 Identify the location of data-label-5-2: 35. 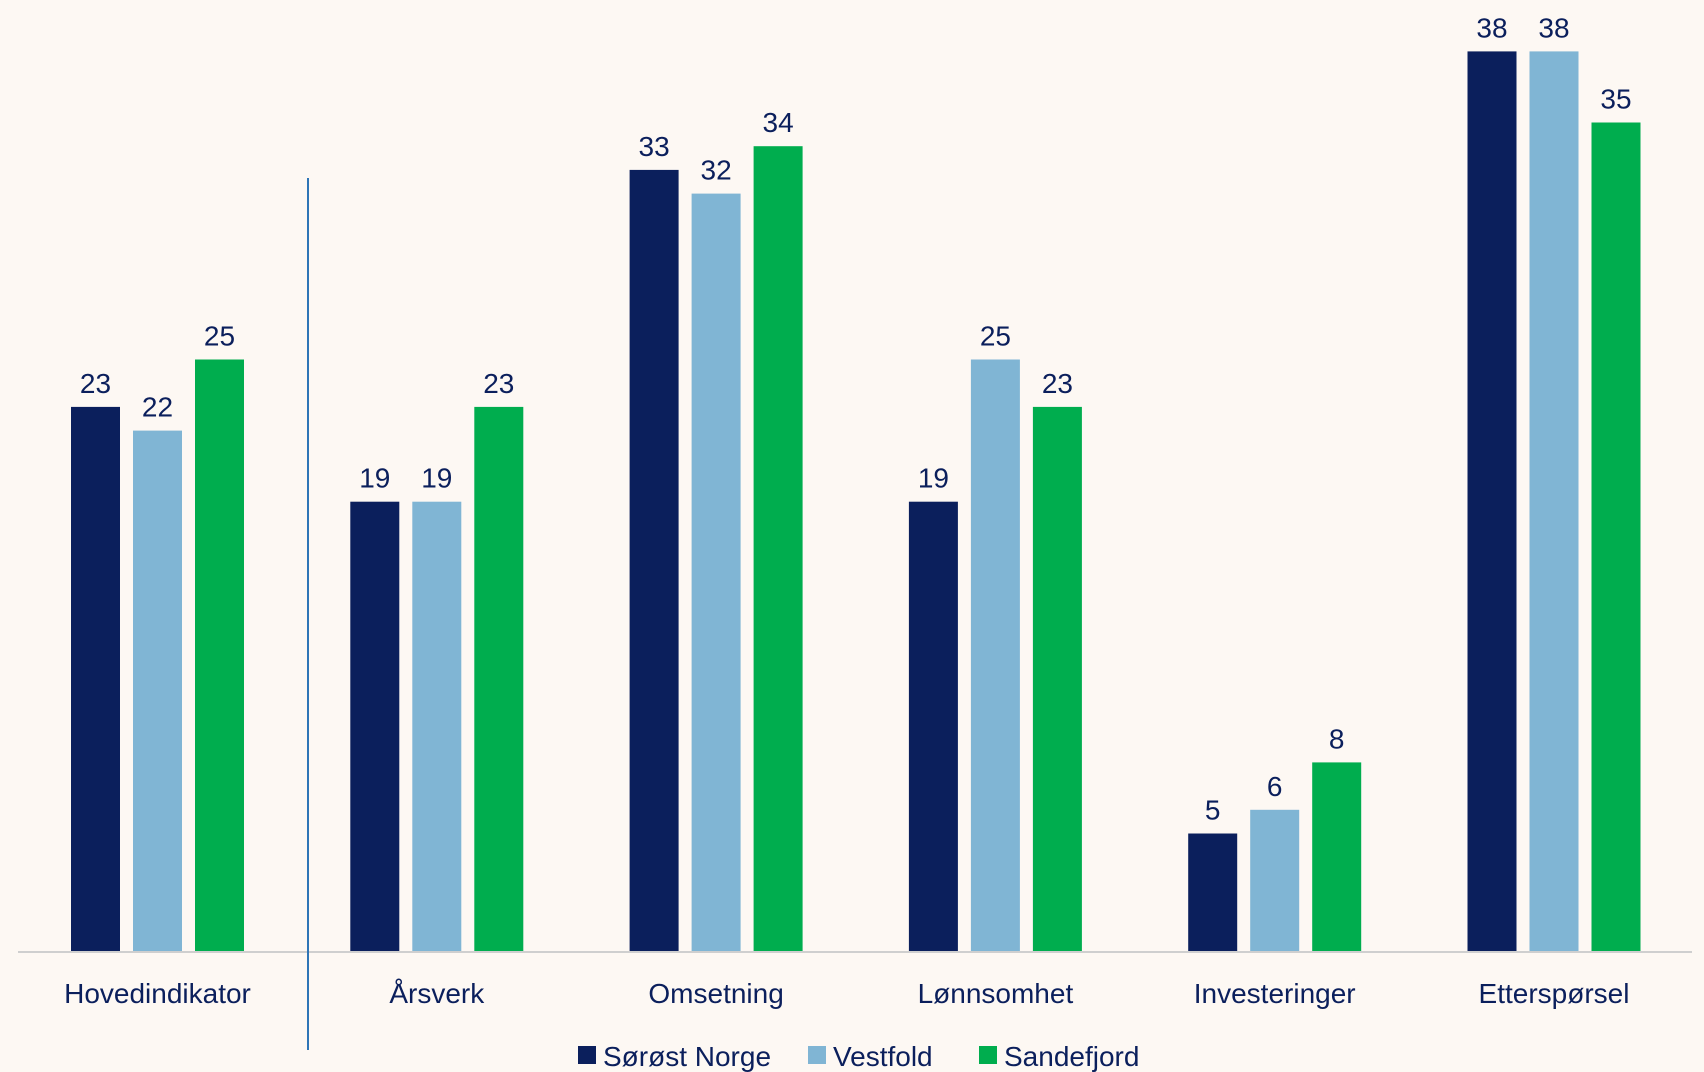
(1615, 99).